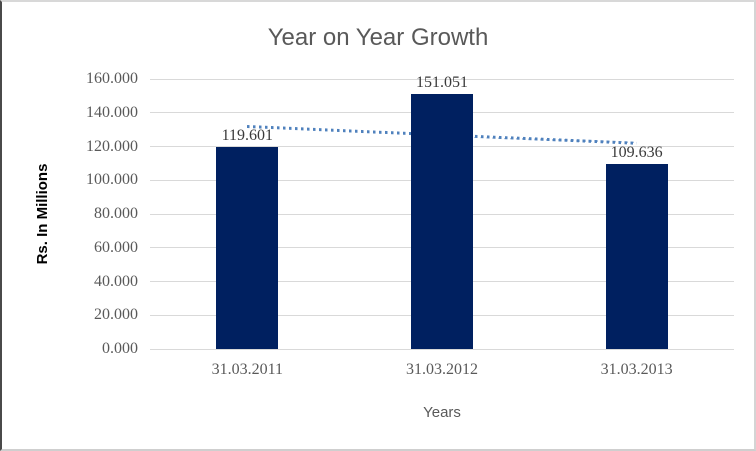 The image size is (756, 451). I want to click on x-category-label: 31.03.2012, so click(442, 369).